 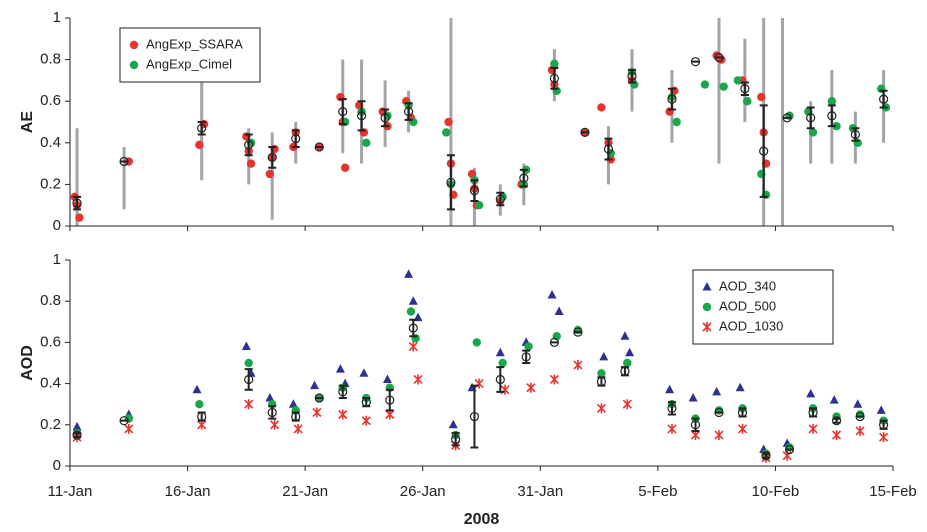 I want to click on x-tick-label: 31-Jan, so click(x=540, y=491).